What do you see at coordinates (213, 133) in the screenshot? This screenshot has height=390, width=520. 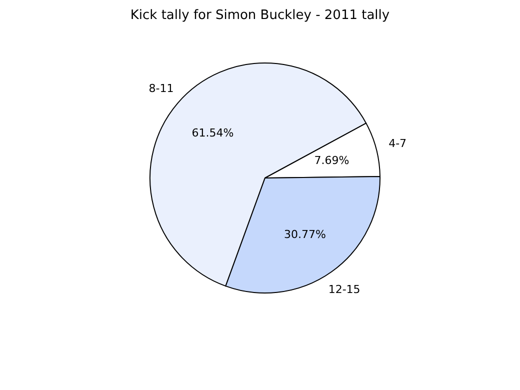 I see `data-label: 61.54%` at bounding box center [213, 133].